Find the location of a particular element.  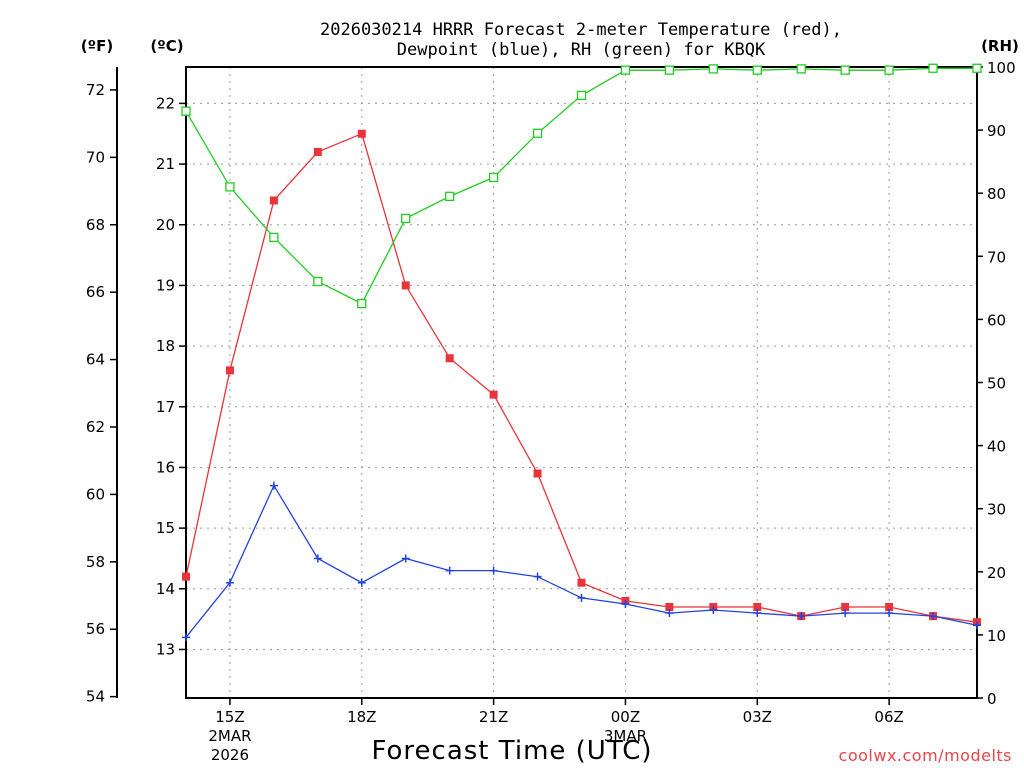

credit-text: coolwx.com/modelts is located at coordinates (925, 755).